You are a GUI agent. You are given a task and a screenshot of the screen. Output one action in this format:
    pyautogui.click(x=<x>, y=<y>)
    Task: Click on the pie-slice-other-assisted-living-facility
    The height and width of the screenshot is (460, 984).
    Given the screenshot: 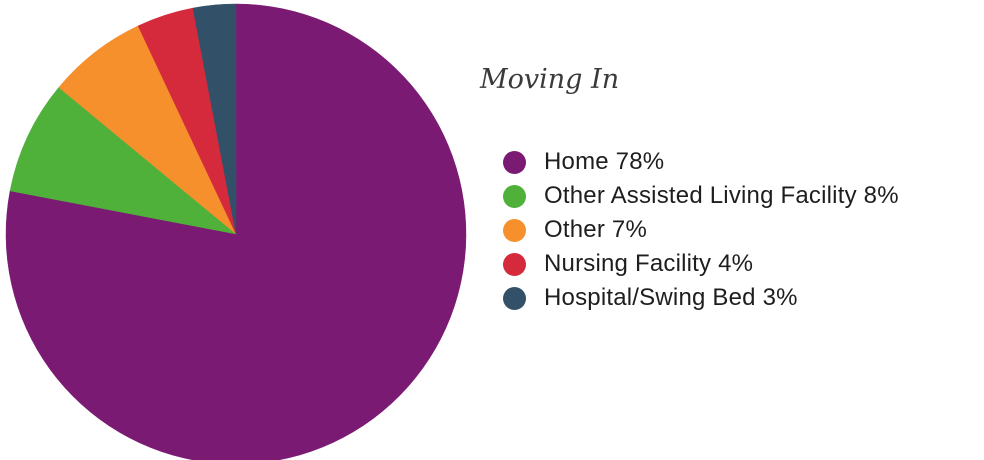 What is the action you would take?
    pyautogui.click(x=123, y=161)
    